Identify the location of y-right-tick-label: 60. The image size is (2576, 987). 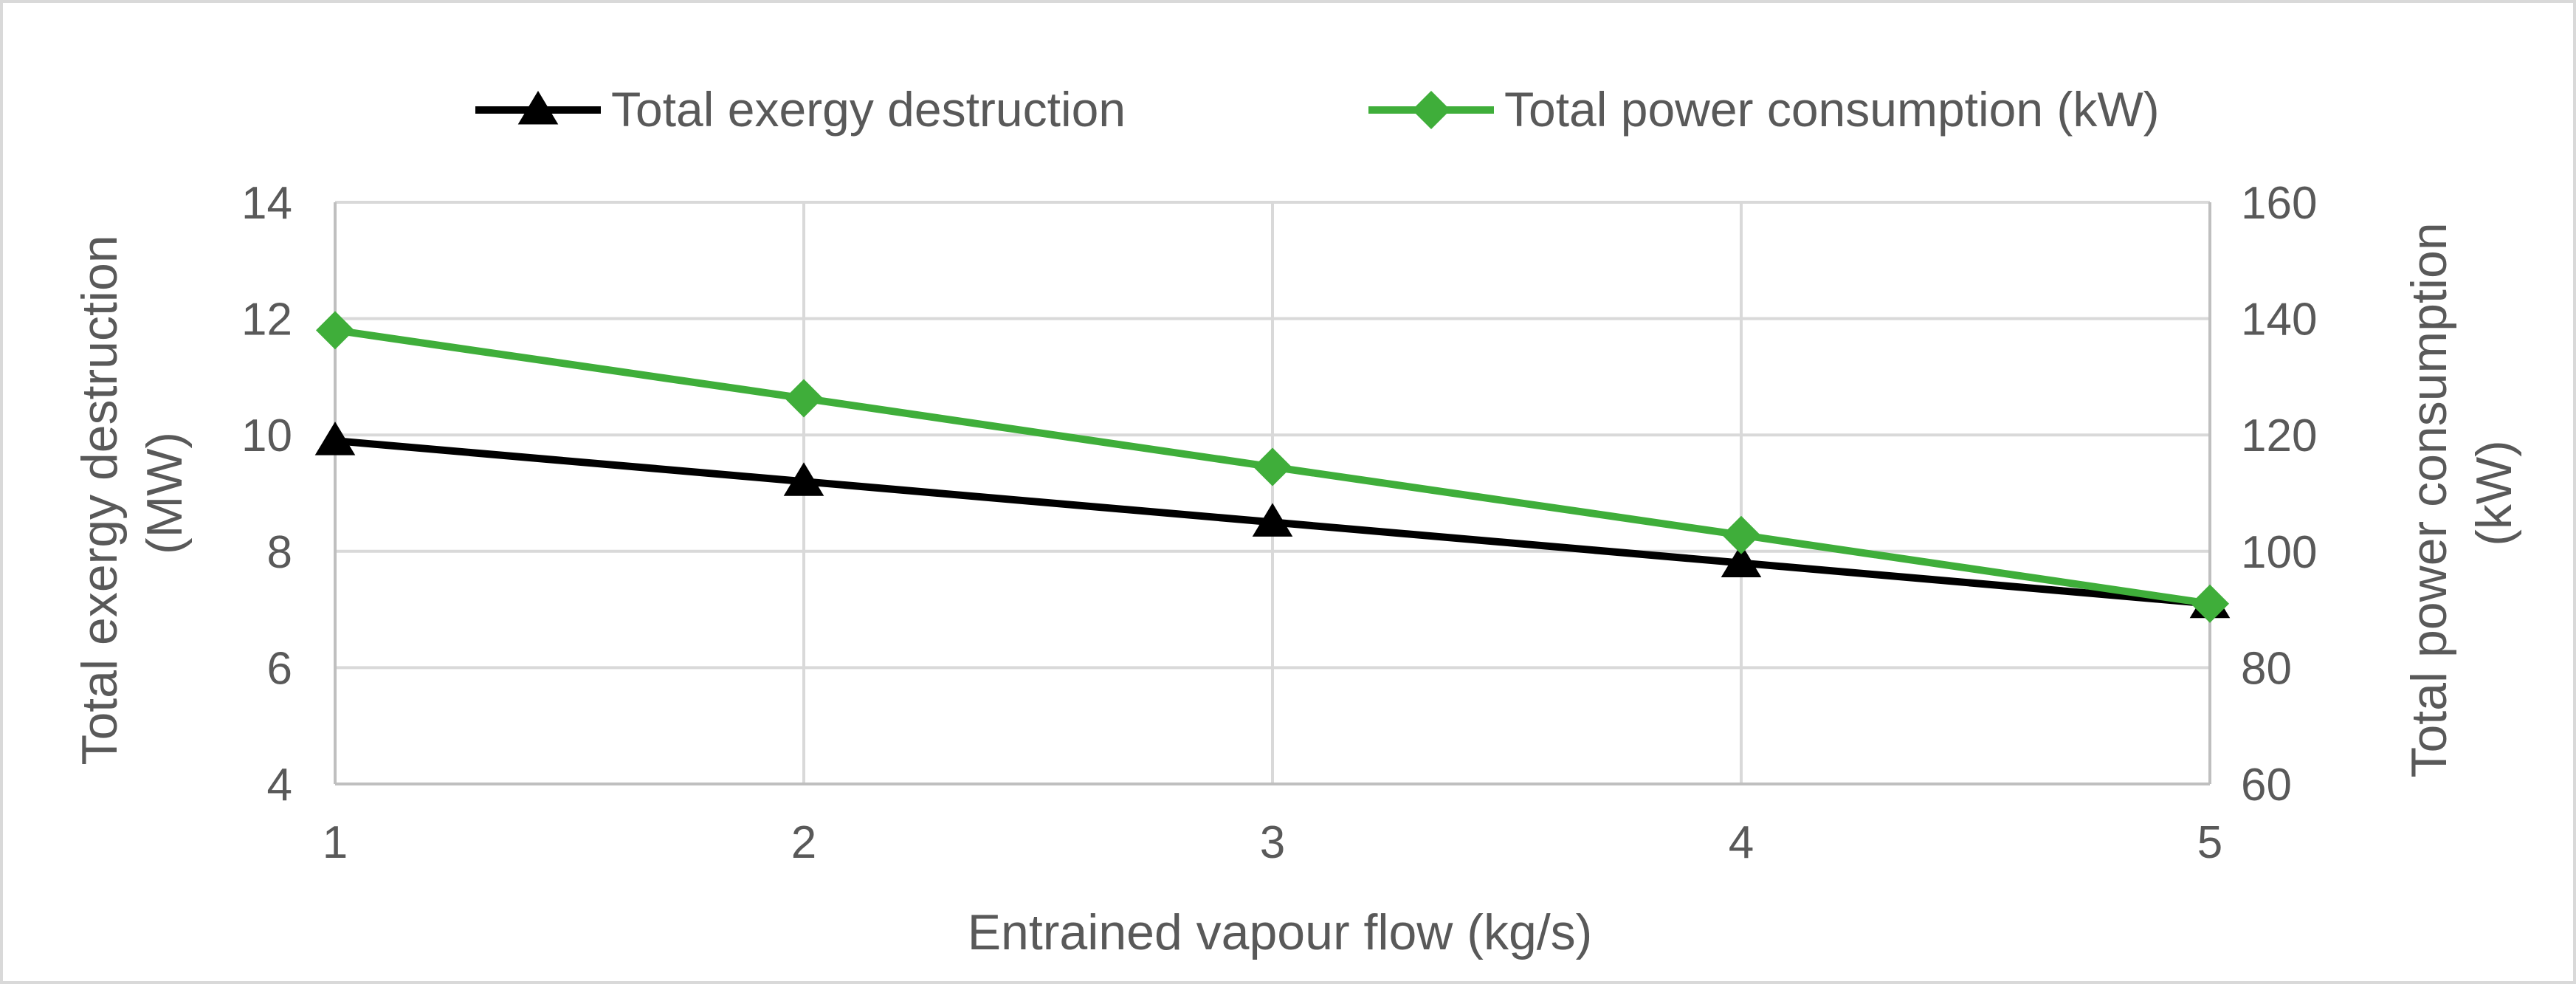
(2267, 785).